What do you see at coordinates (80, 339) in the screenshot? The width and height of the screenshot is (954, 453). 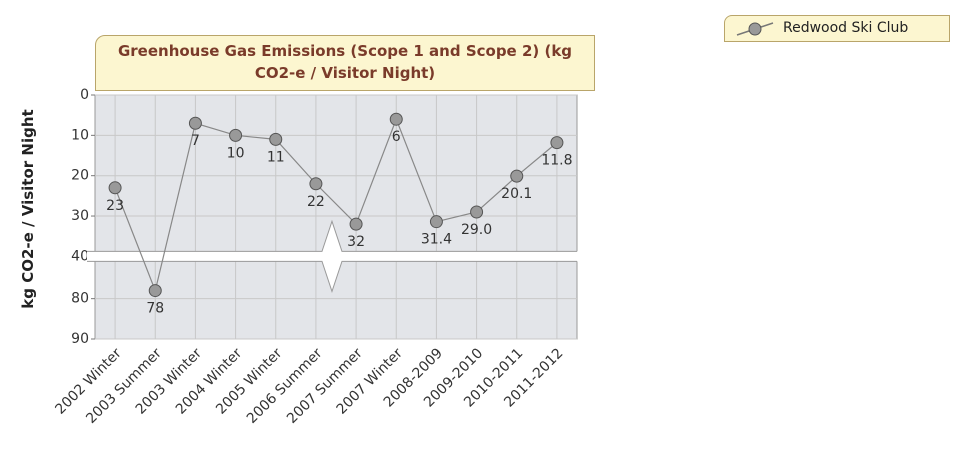 I see `y-tick-label: 90` at bounding box center [80, 339].